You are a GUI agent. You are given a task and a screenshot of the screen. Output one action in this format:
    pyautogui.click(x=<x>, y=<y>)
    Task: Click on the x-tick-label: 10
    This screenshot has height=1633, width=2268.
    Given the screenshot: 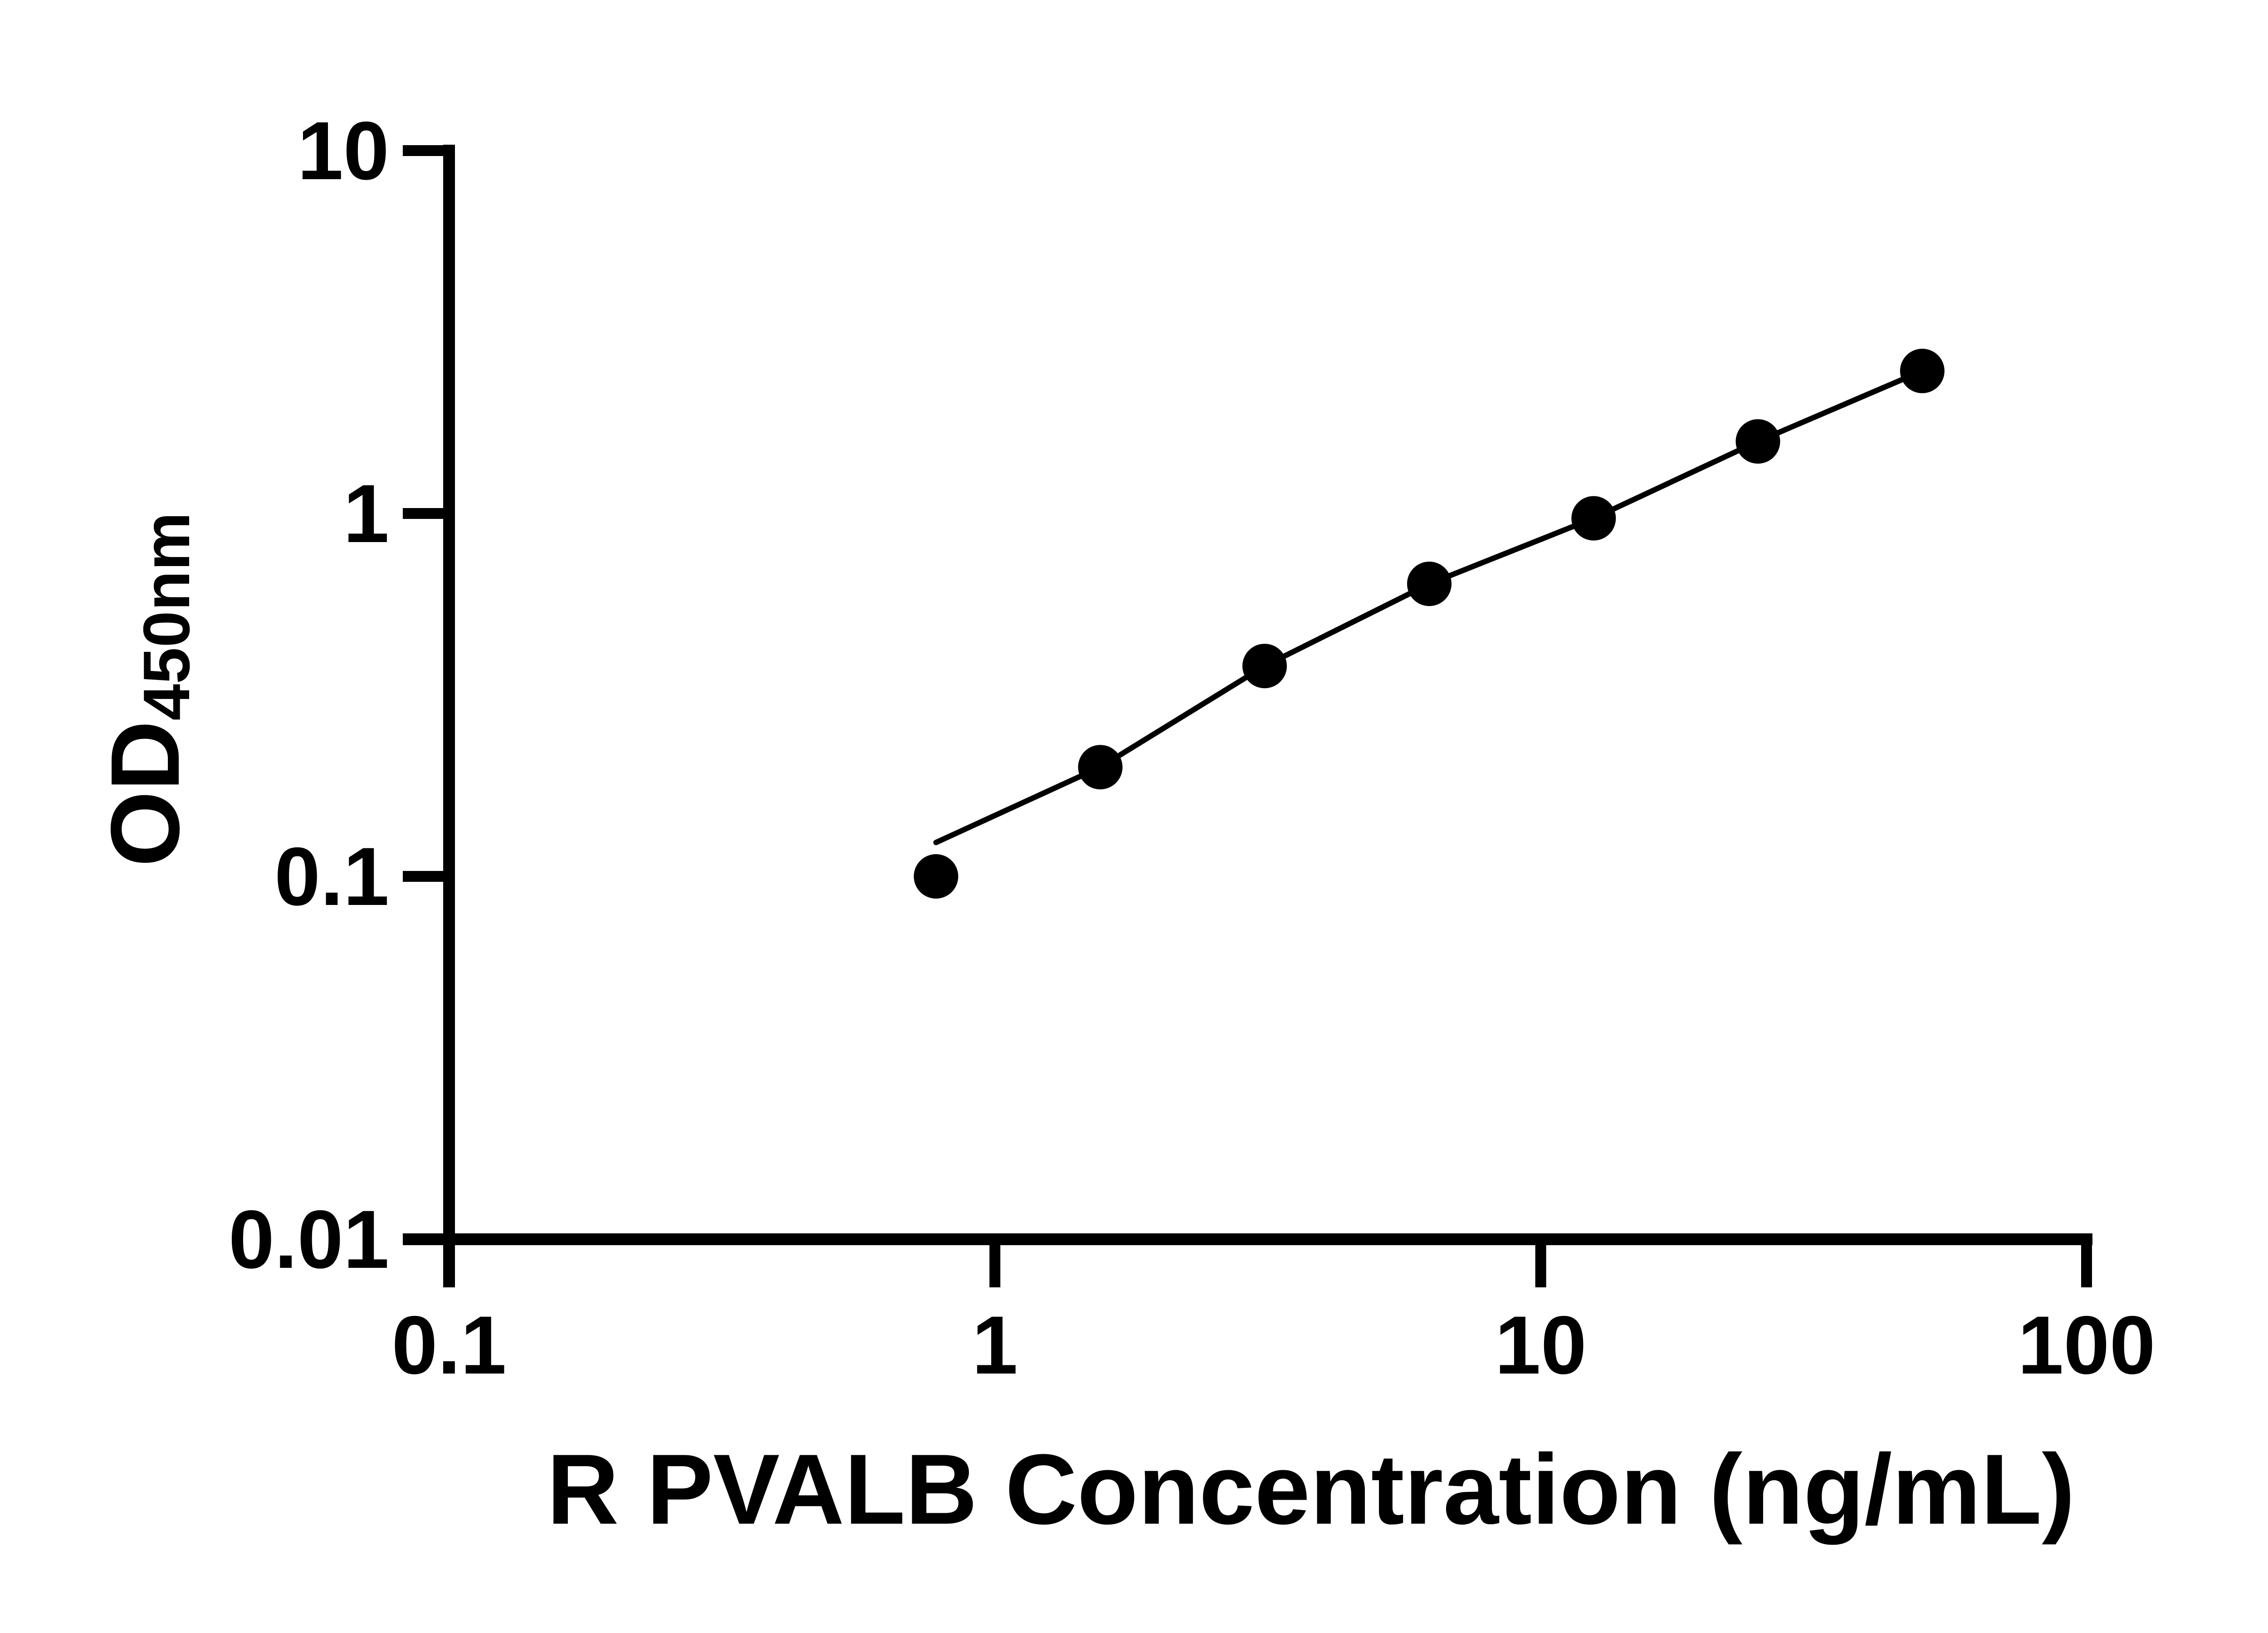 What is the action you would take?
    pyautogui.click(x=1541, y=1345)
    